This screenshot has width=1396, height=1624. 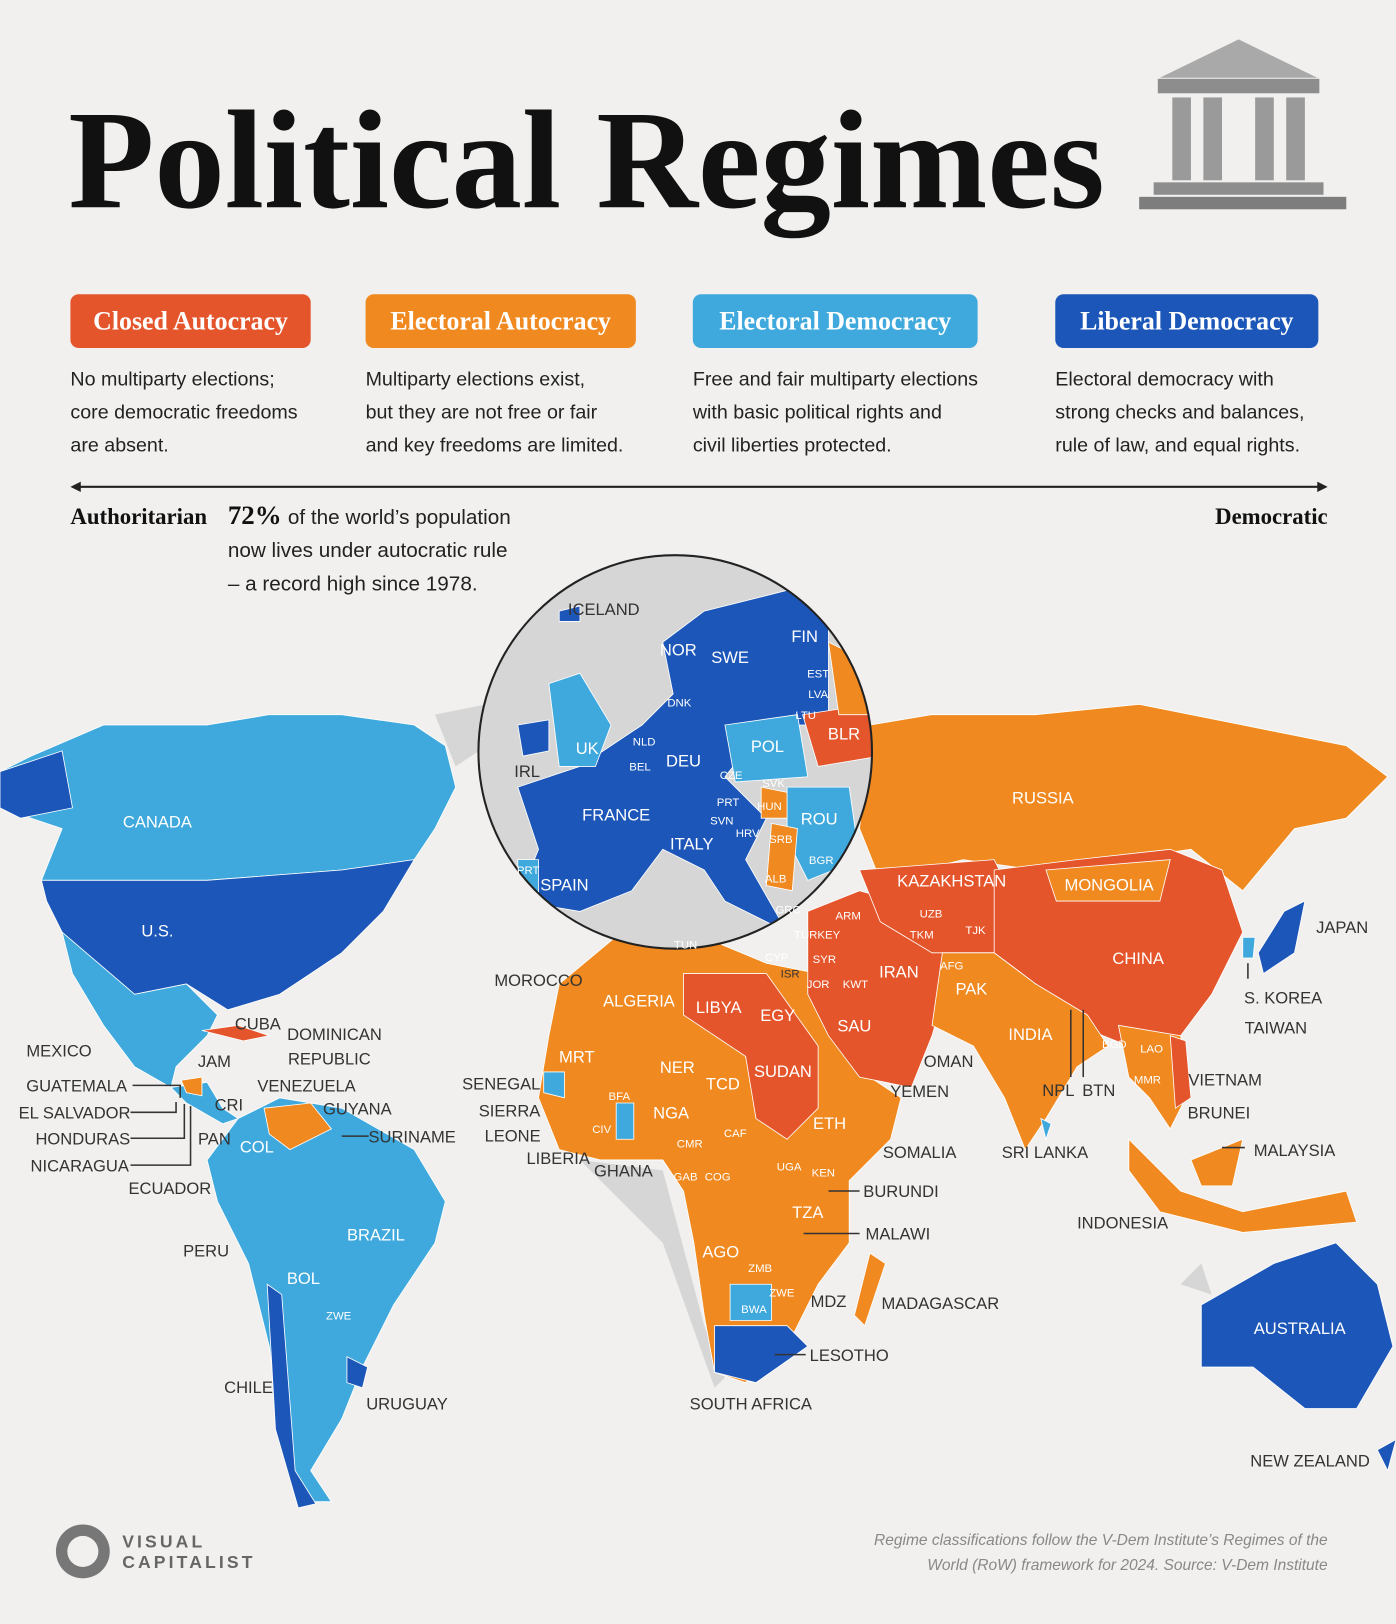 I want to click on country-label: UK, so click(x=587, y=748).